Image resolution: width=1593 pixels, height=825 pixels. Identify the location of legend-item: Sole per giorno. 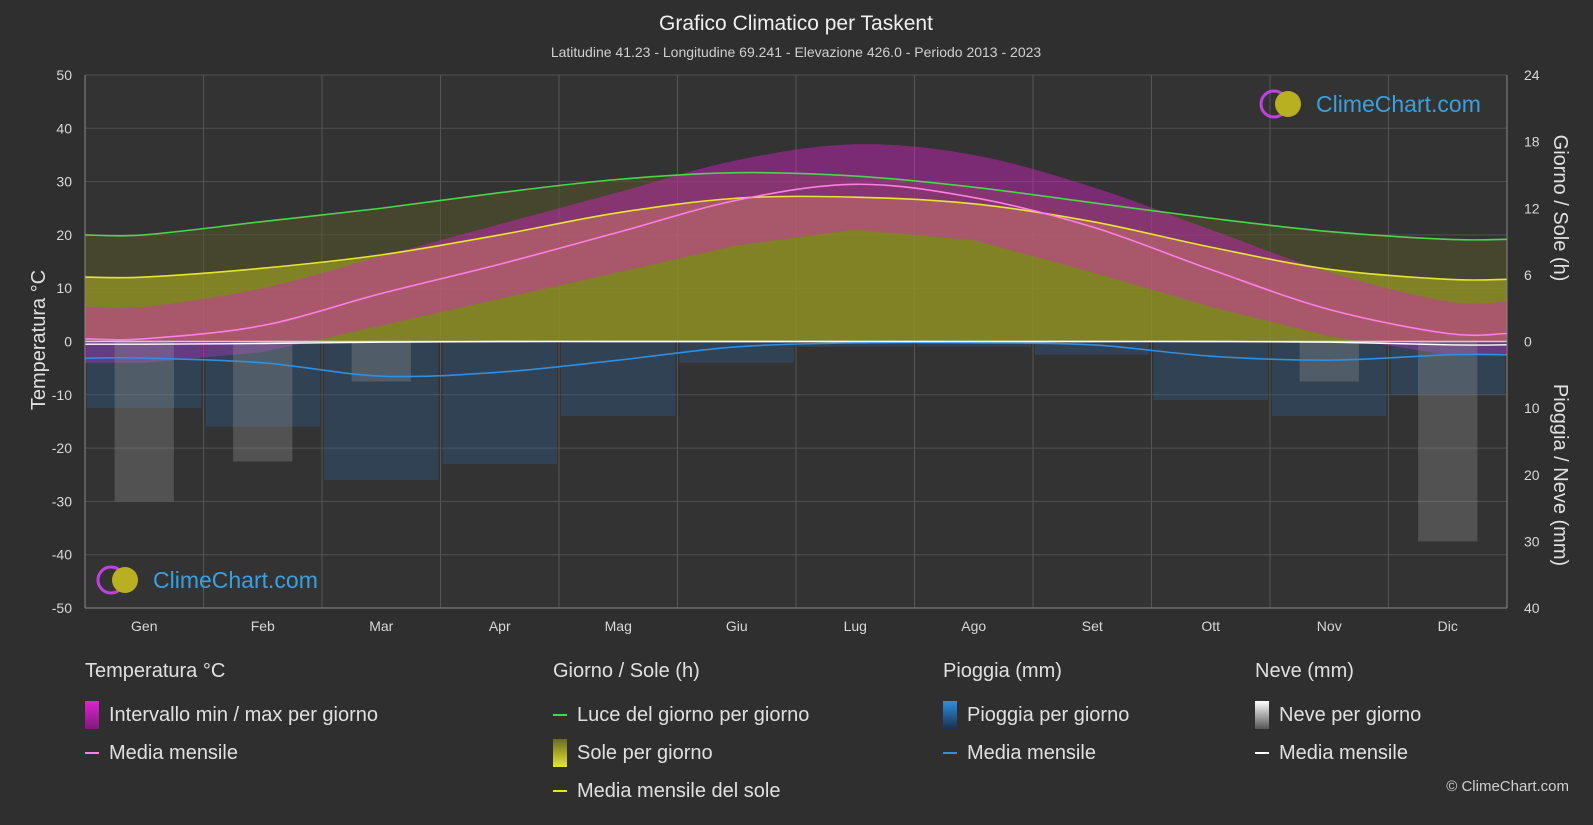
(681, 753).